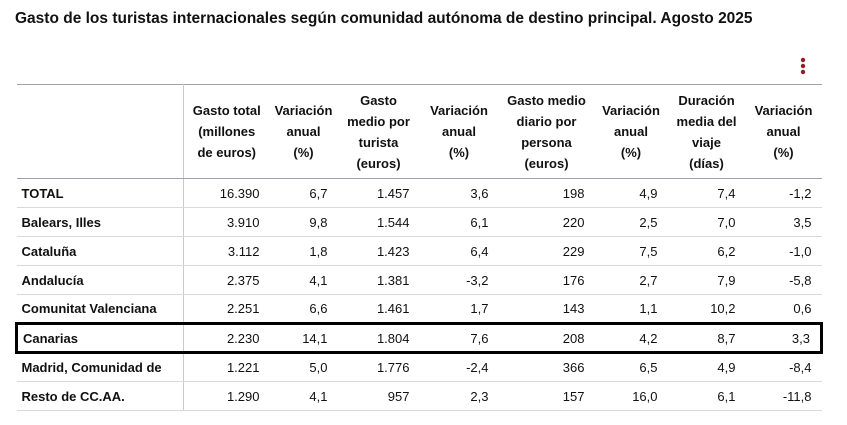 This screenshot has height=425, width=847. Describe the element at coordinates (546, 309) in the screenshot. I see `cell: 143` at that location.